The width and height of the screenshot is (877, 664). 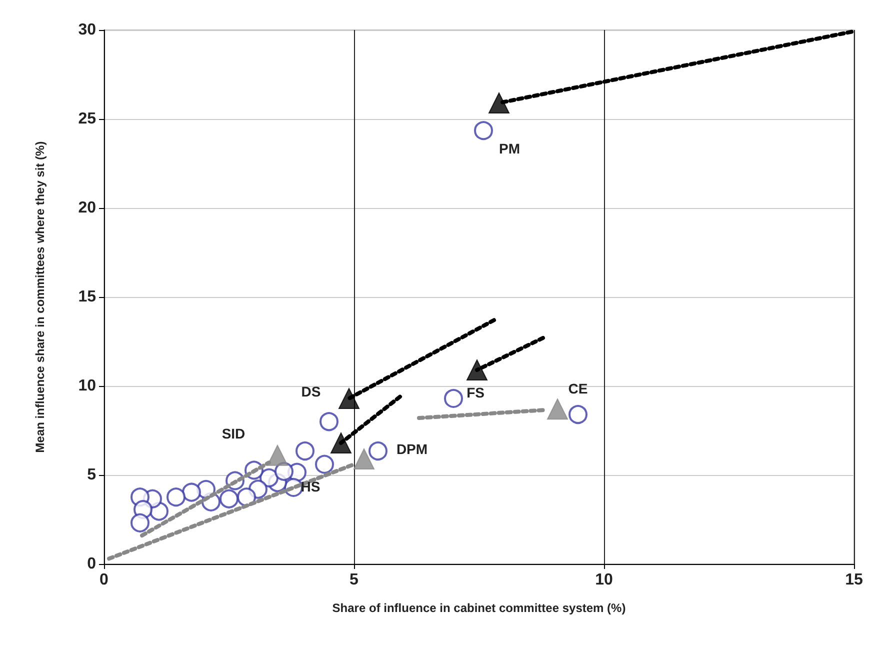 What do you see at coordinates (354, 580) in the screenshot?
I see `x-tick-label: 5` at bounding box center [354, 580].